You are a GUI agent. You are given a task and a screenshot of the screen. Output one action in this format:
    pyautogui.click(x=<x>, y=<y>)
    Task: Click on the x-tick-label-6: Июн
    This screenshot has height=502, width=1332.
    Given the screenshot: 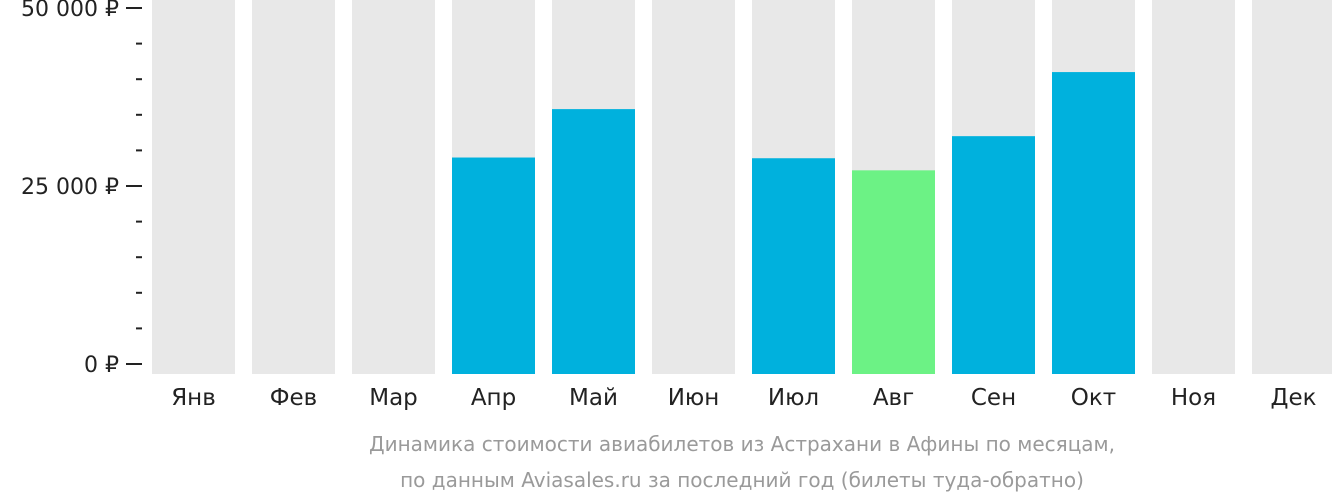 What is the action you would take?
    pyautogui.click(x=694, y=398)
    